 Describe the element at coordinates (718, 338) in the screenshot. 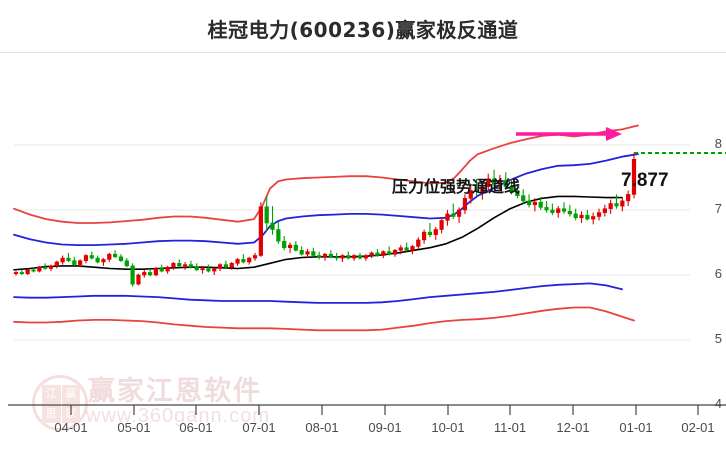

I see `y-tick-label: 5` at that location.